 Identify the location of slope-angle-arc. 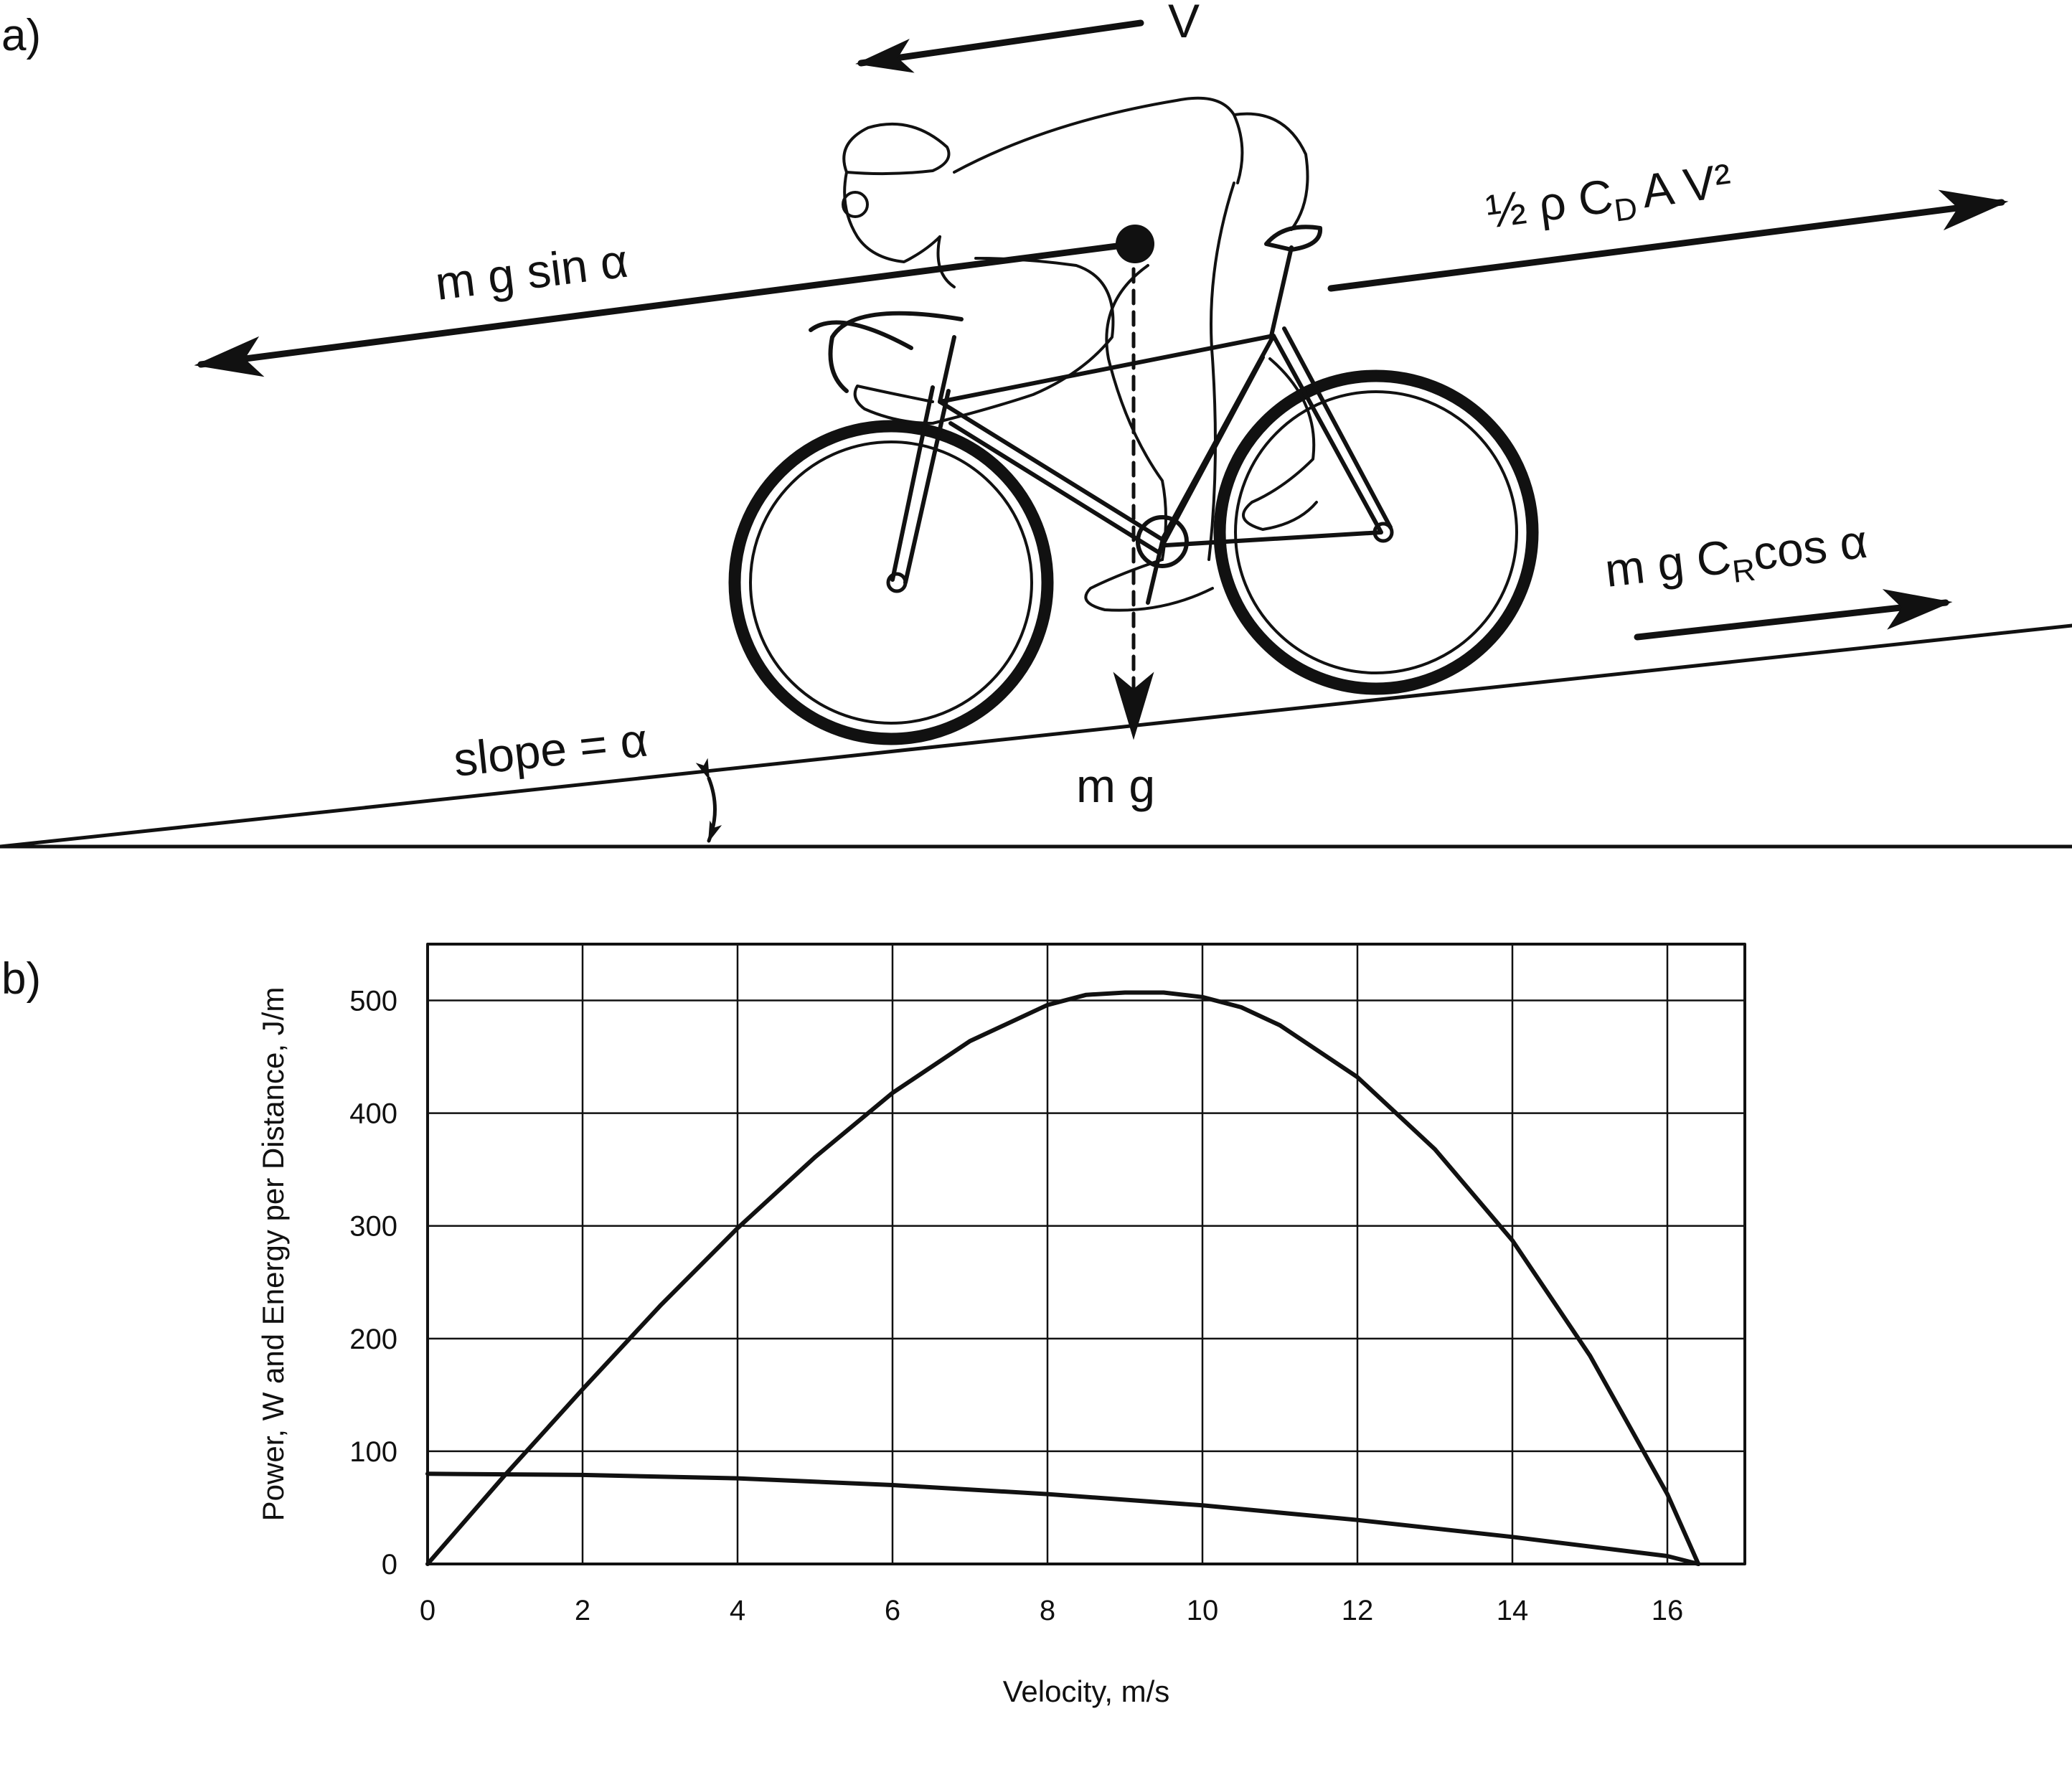
(709, 800).